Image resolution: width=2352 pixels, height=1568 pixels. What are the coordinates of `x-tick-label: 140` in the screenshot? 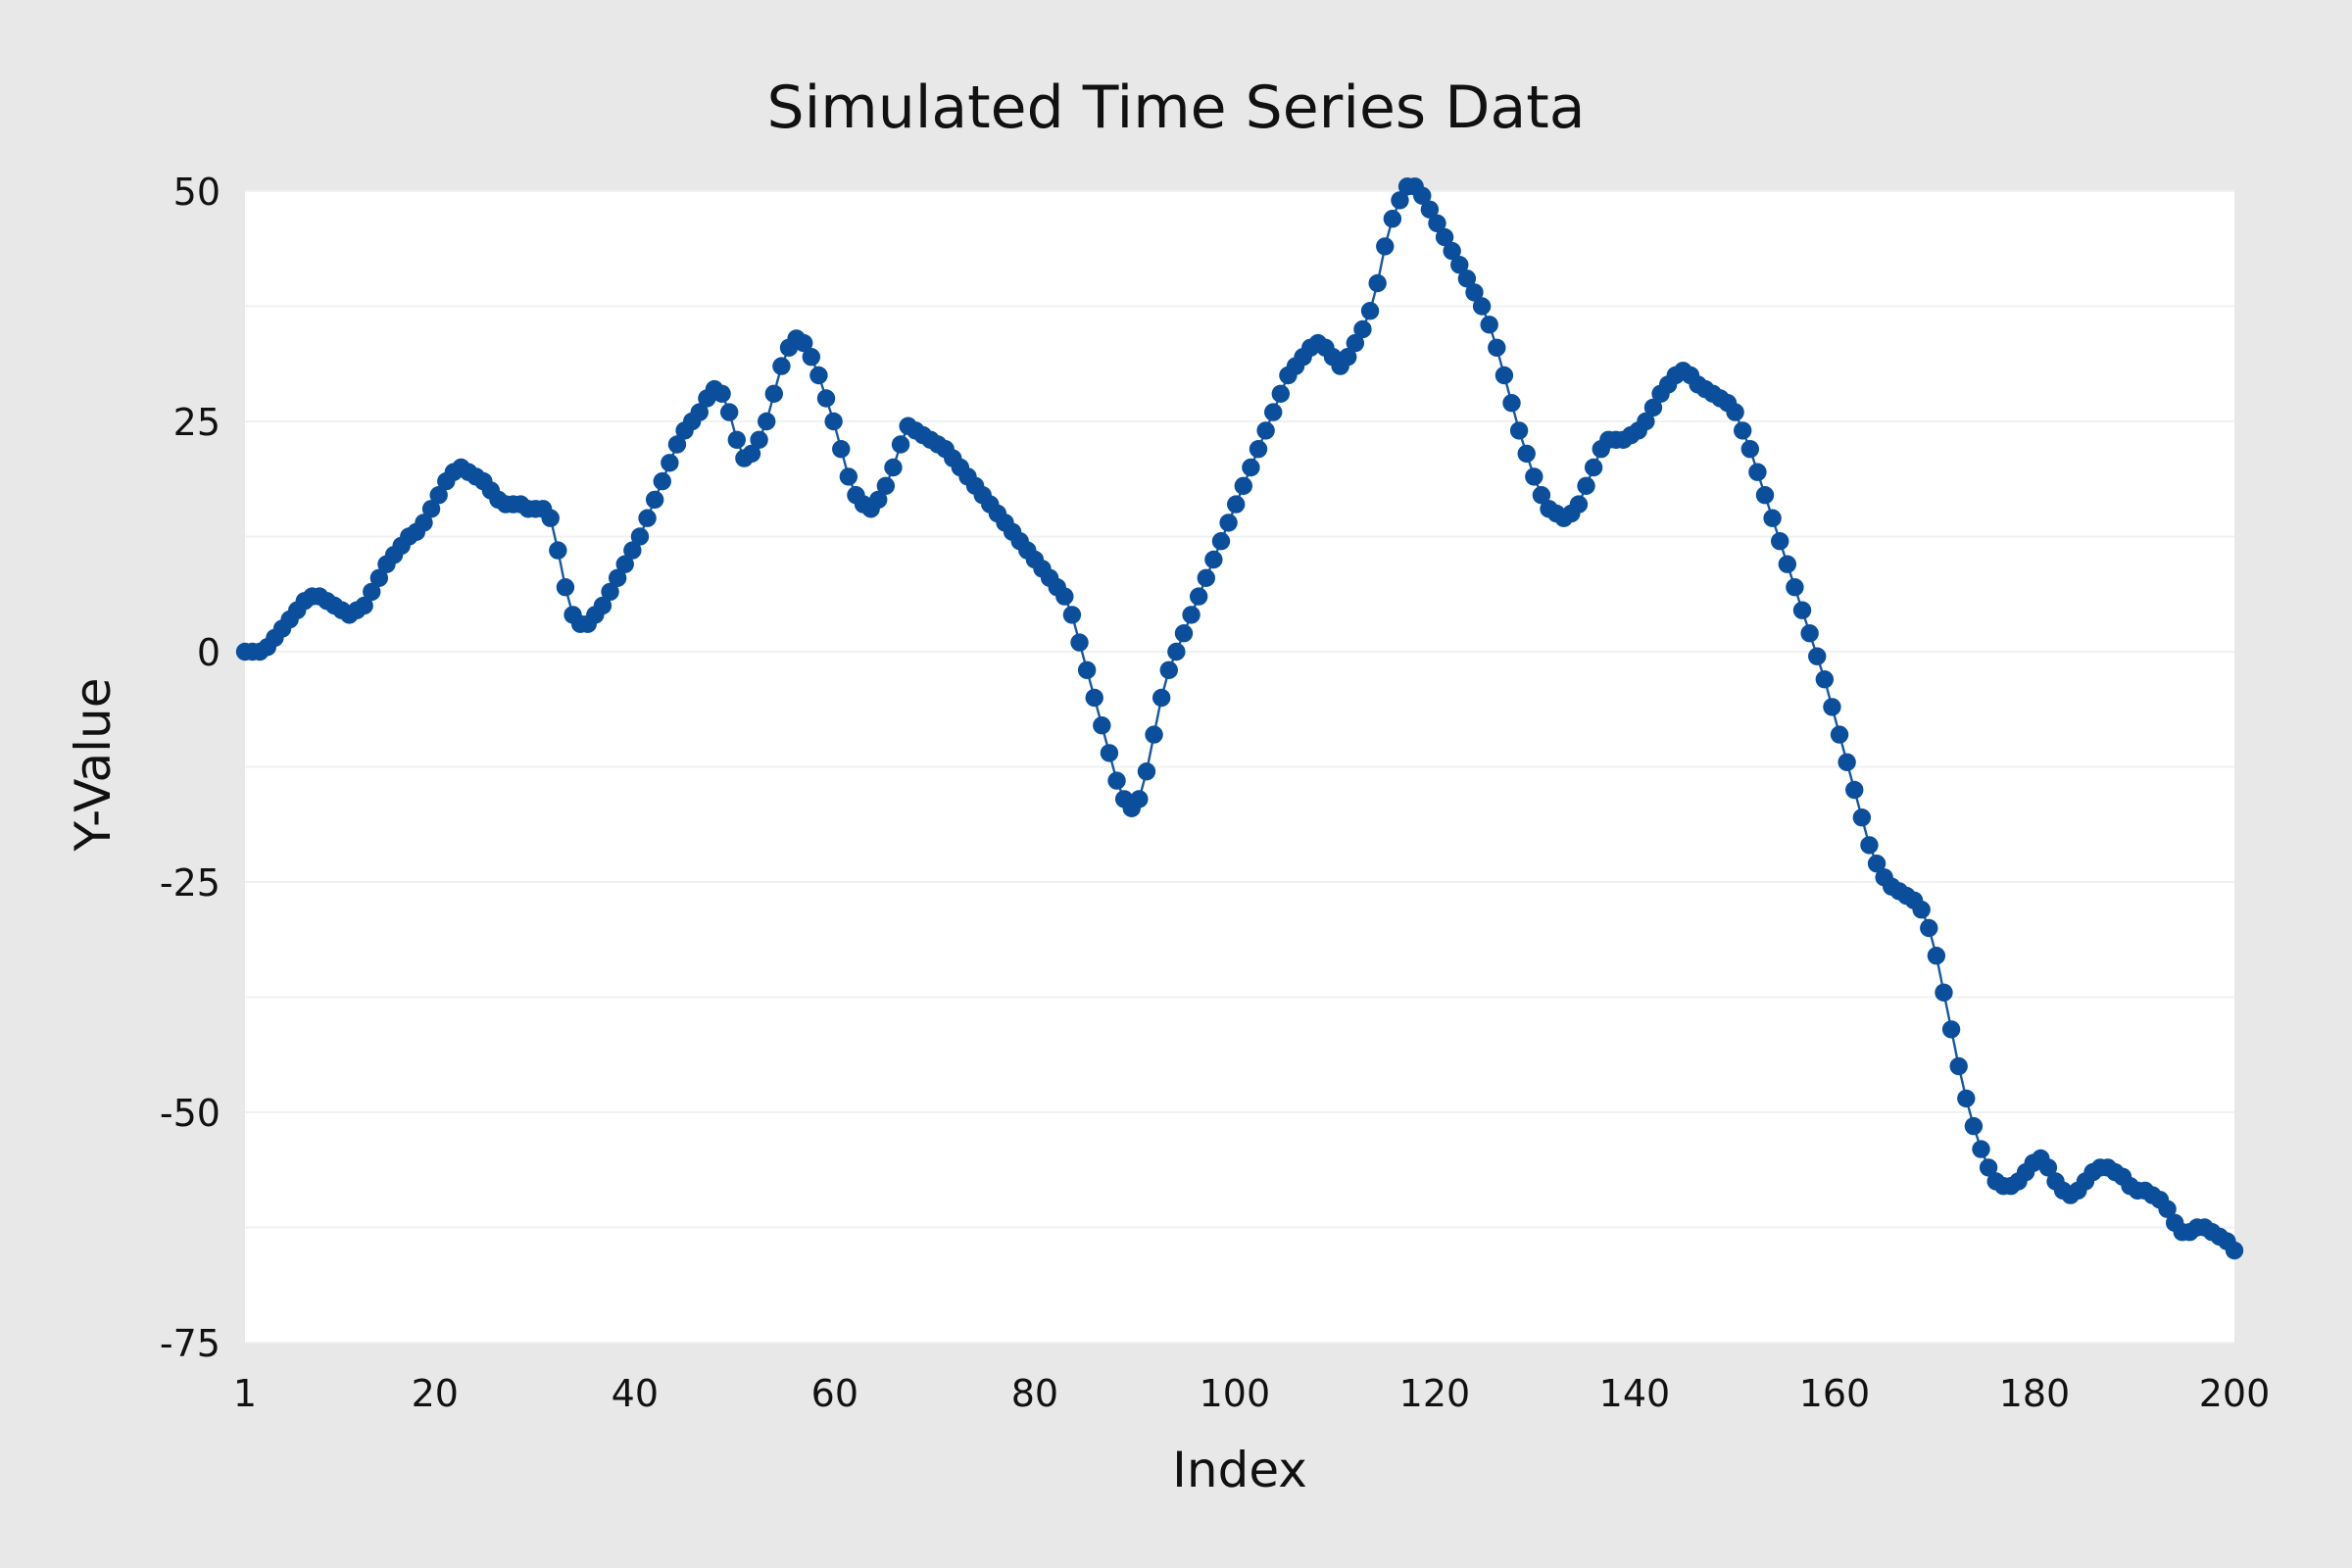 It's located at (1635, 1393).